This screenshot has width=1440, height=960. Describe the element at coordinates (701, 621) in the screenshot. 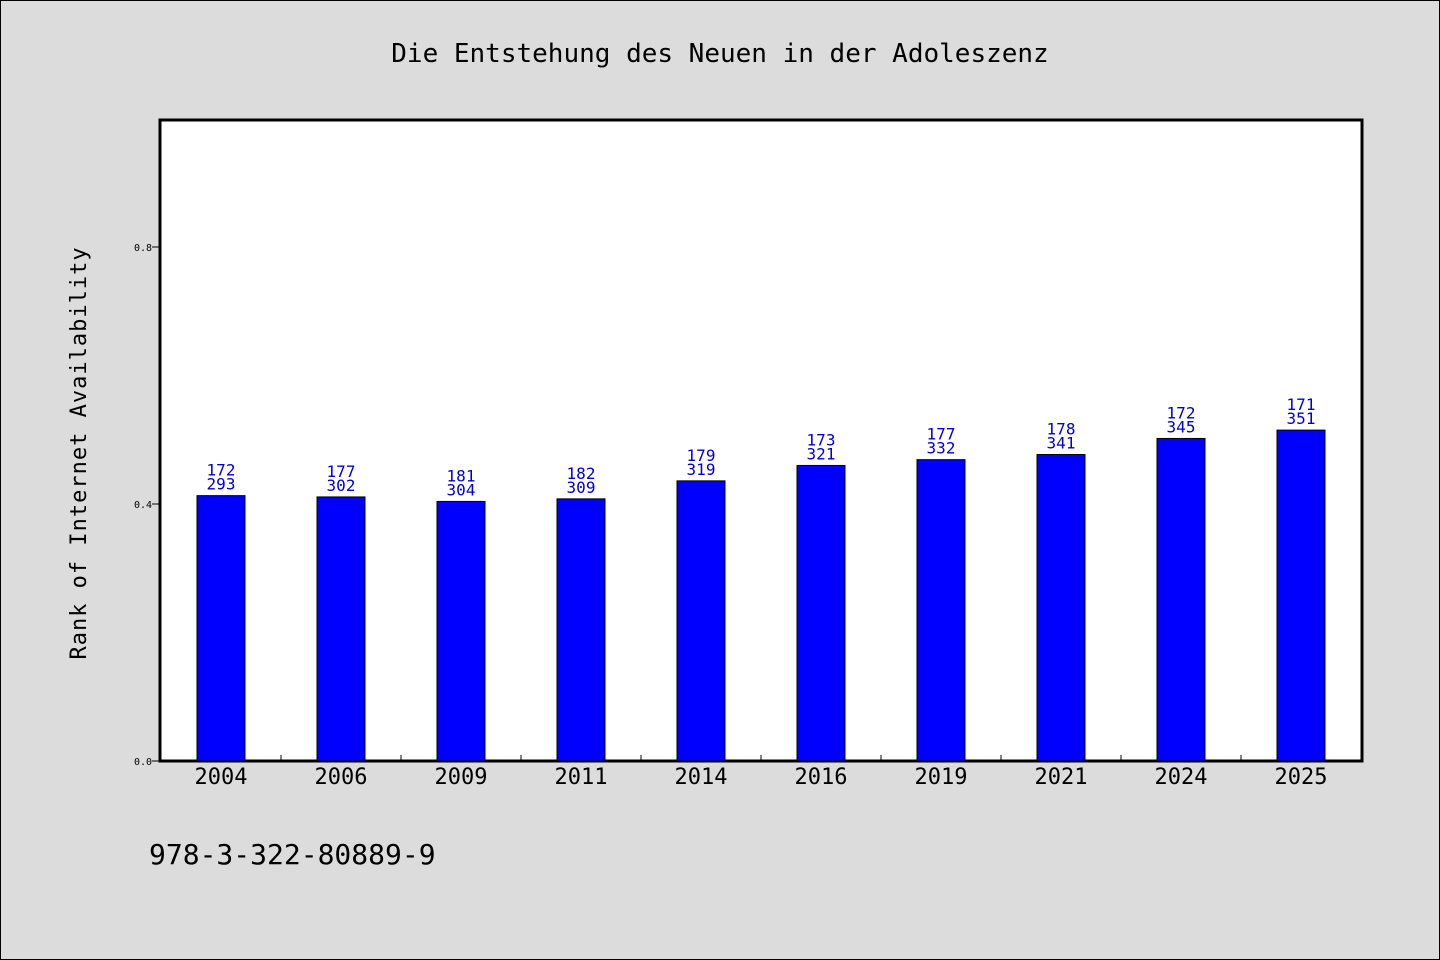

I see `bar-2014` at that location.